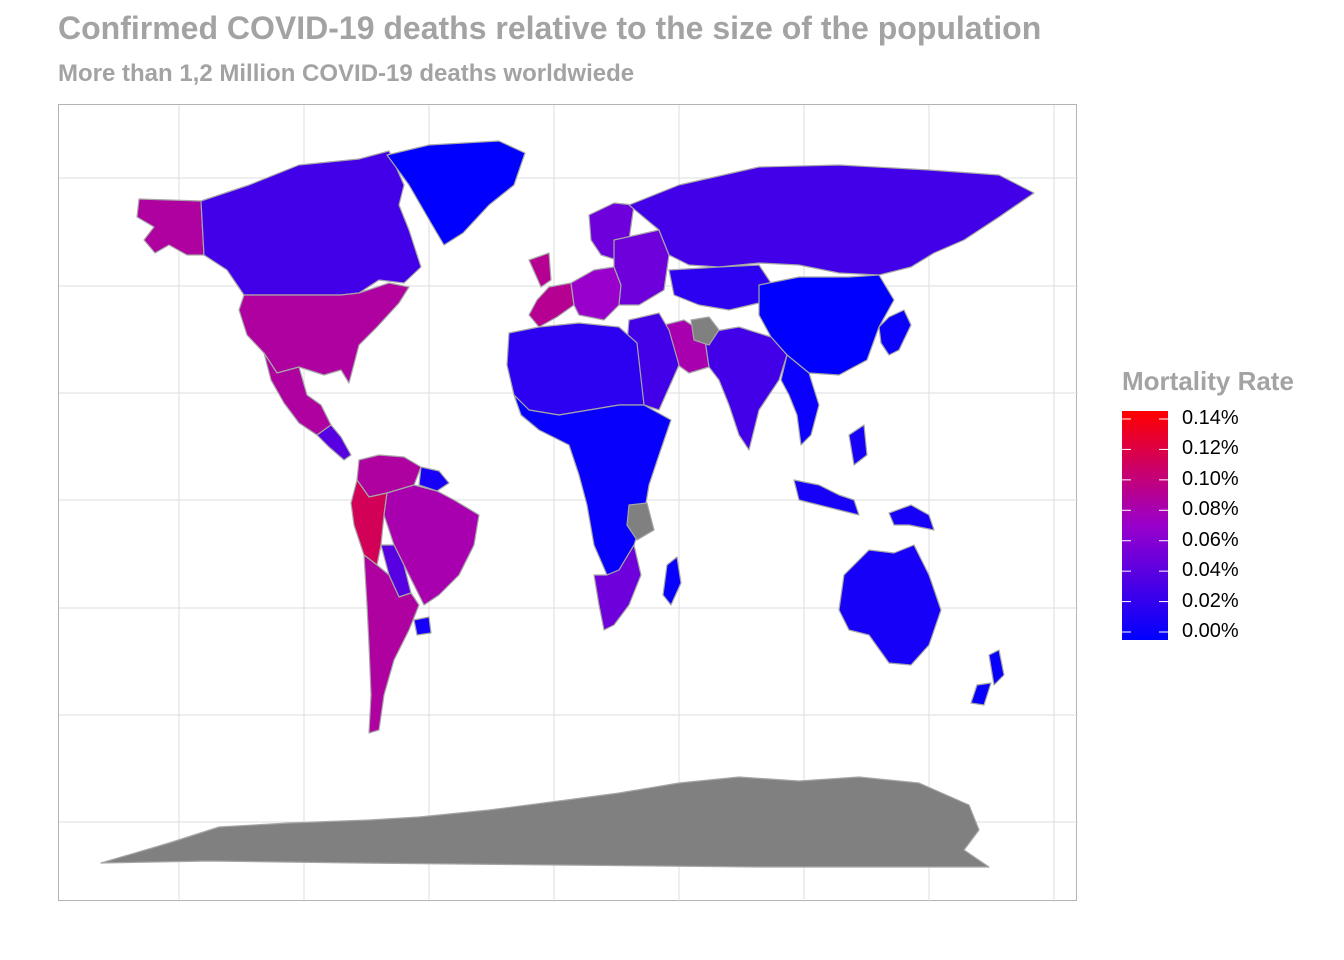 This screenshot has height=960, width=1344. What do you see at coordinates (545, 822) in the screenshot?
I see `region-antarctica-no-data` at bounding box center [545, 822].